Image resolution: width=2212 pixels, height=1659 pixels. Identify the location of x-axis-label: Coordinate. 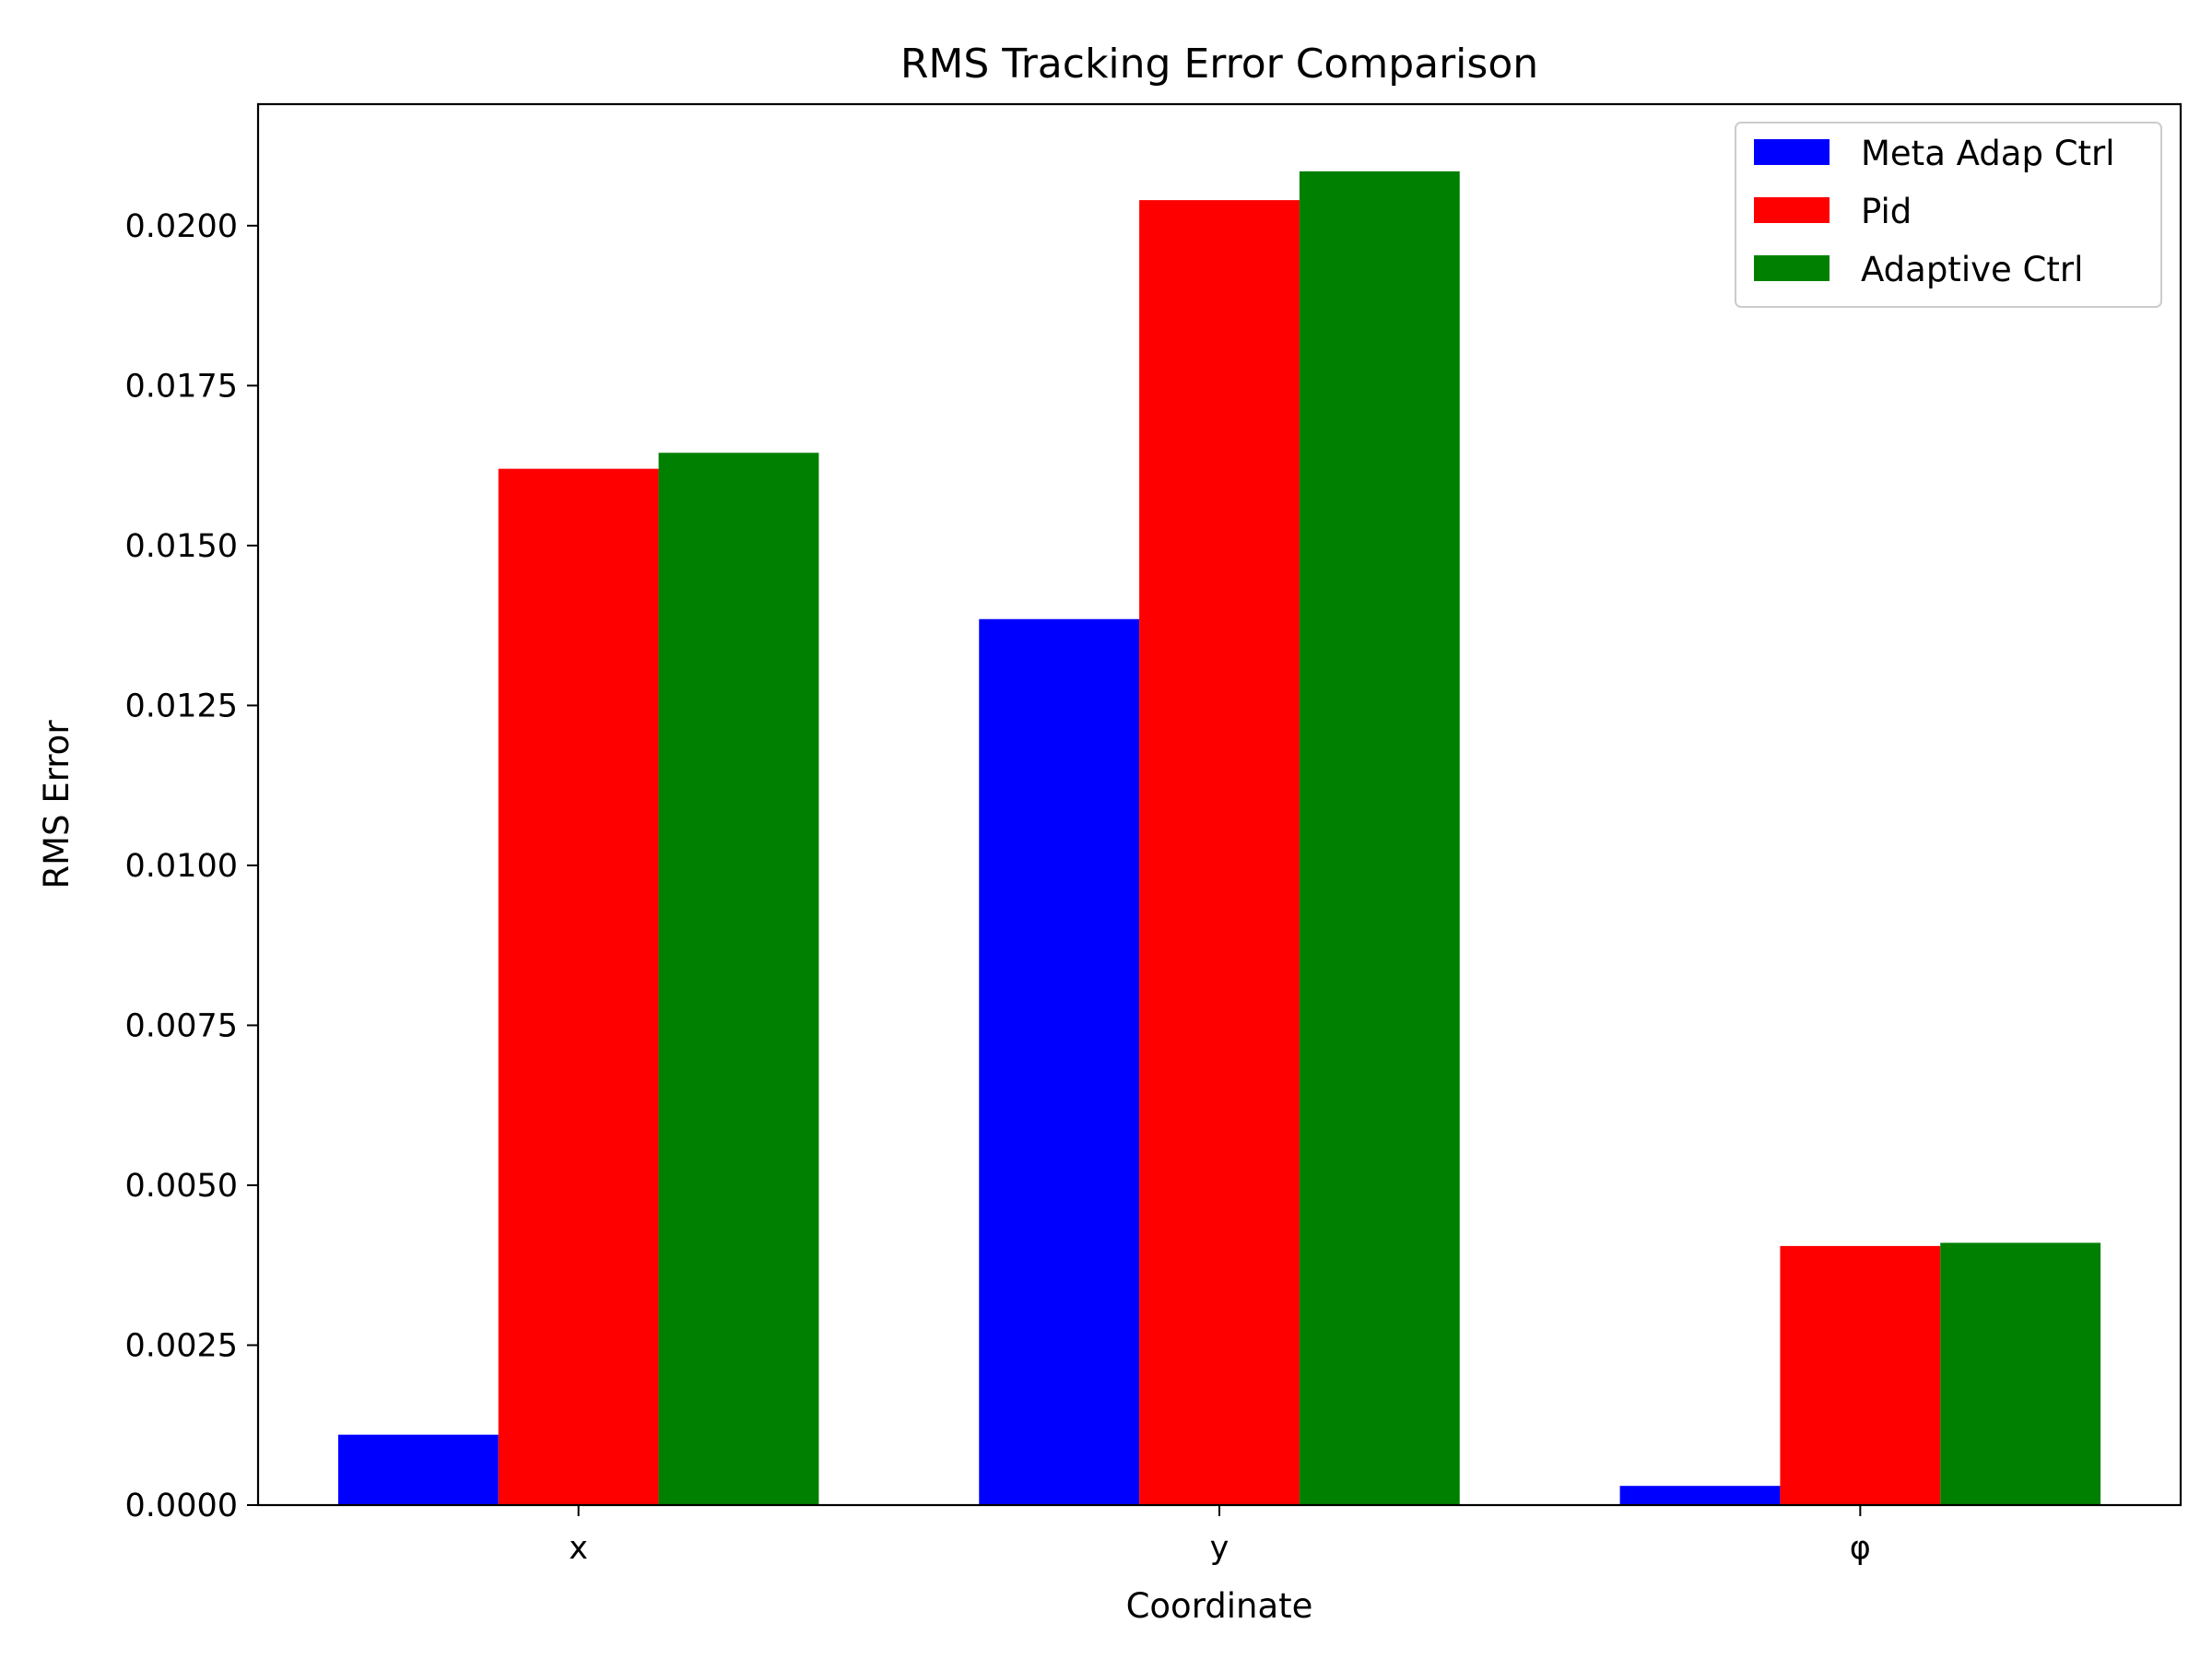
(1219, 1606).